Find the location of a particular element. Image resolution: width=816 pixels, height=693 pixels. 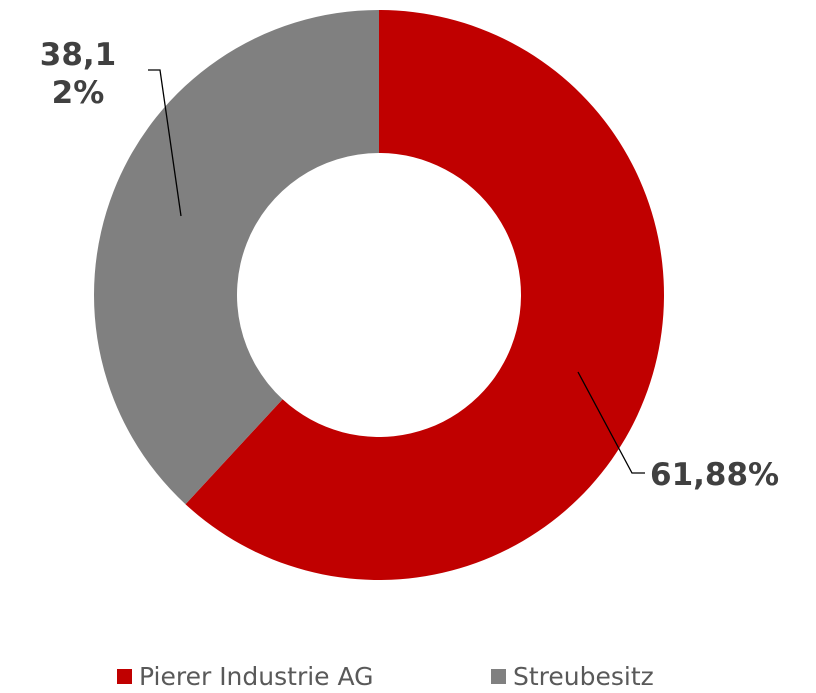

legend-item: Streubesitz is located at coordinates (572, 676).